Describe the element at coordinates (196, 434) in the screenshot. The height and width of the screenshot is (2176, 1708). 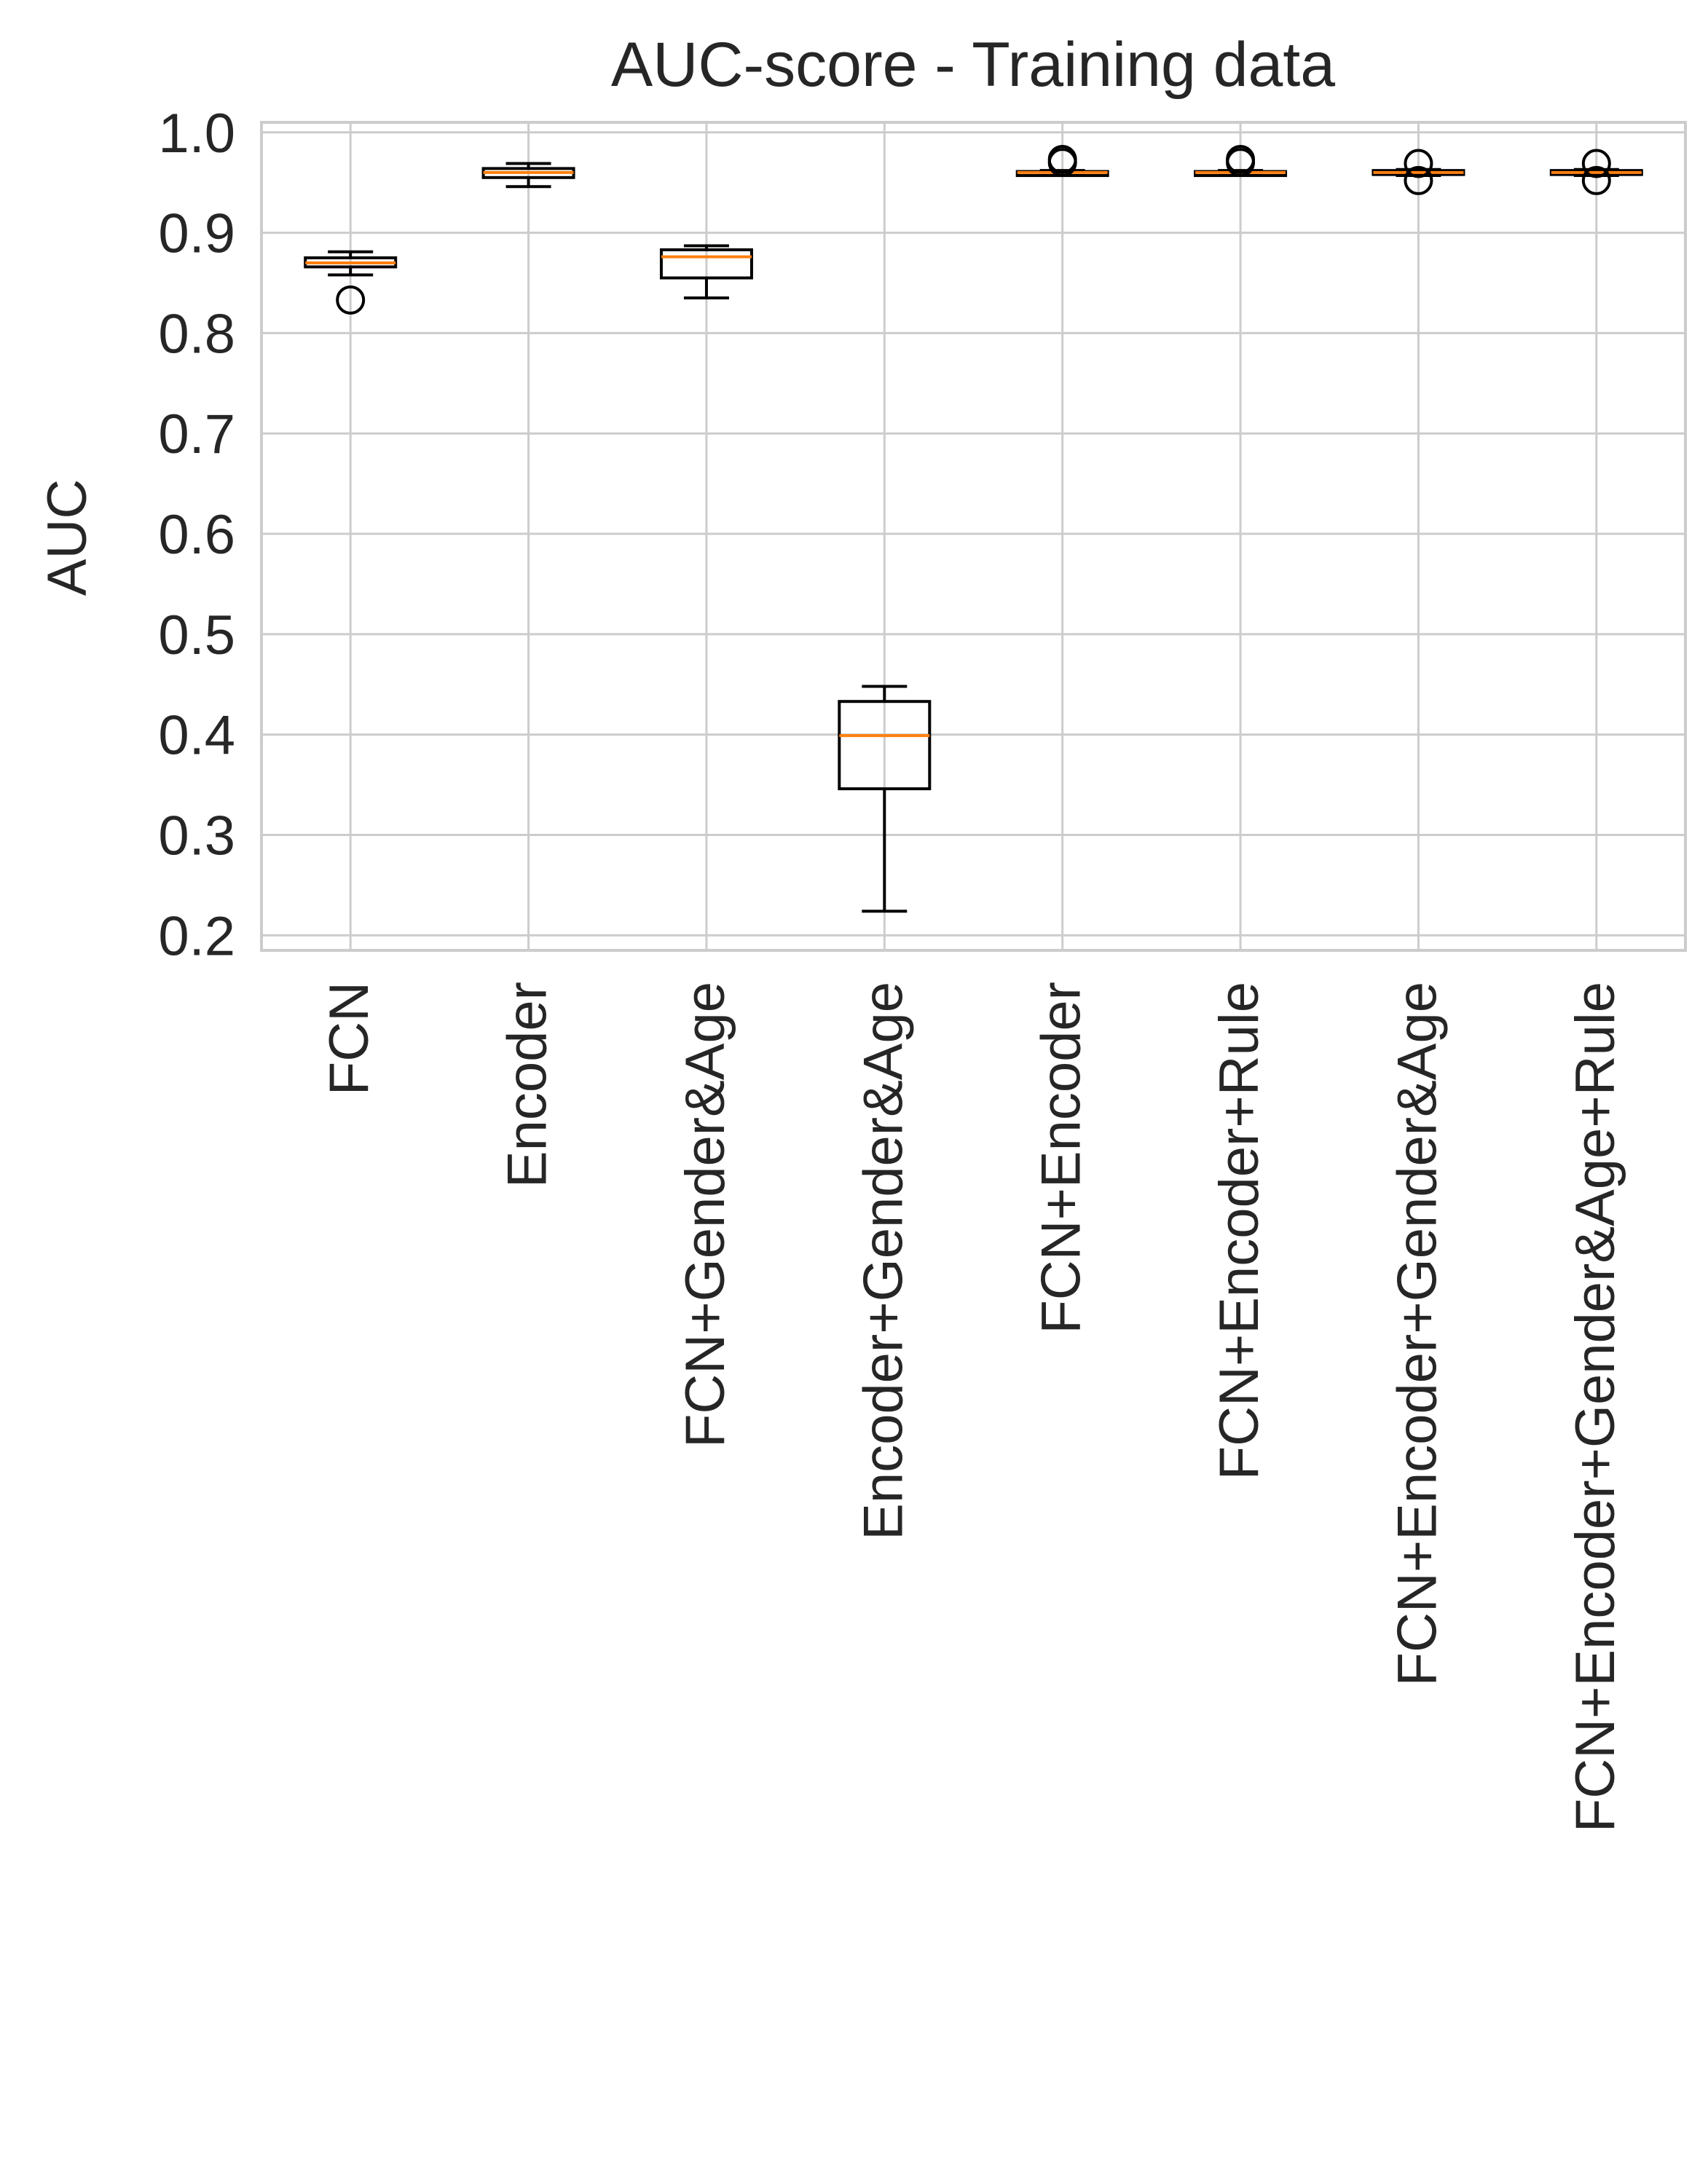
I see `y-tick-label: 0.7` at that location.